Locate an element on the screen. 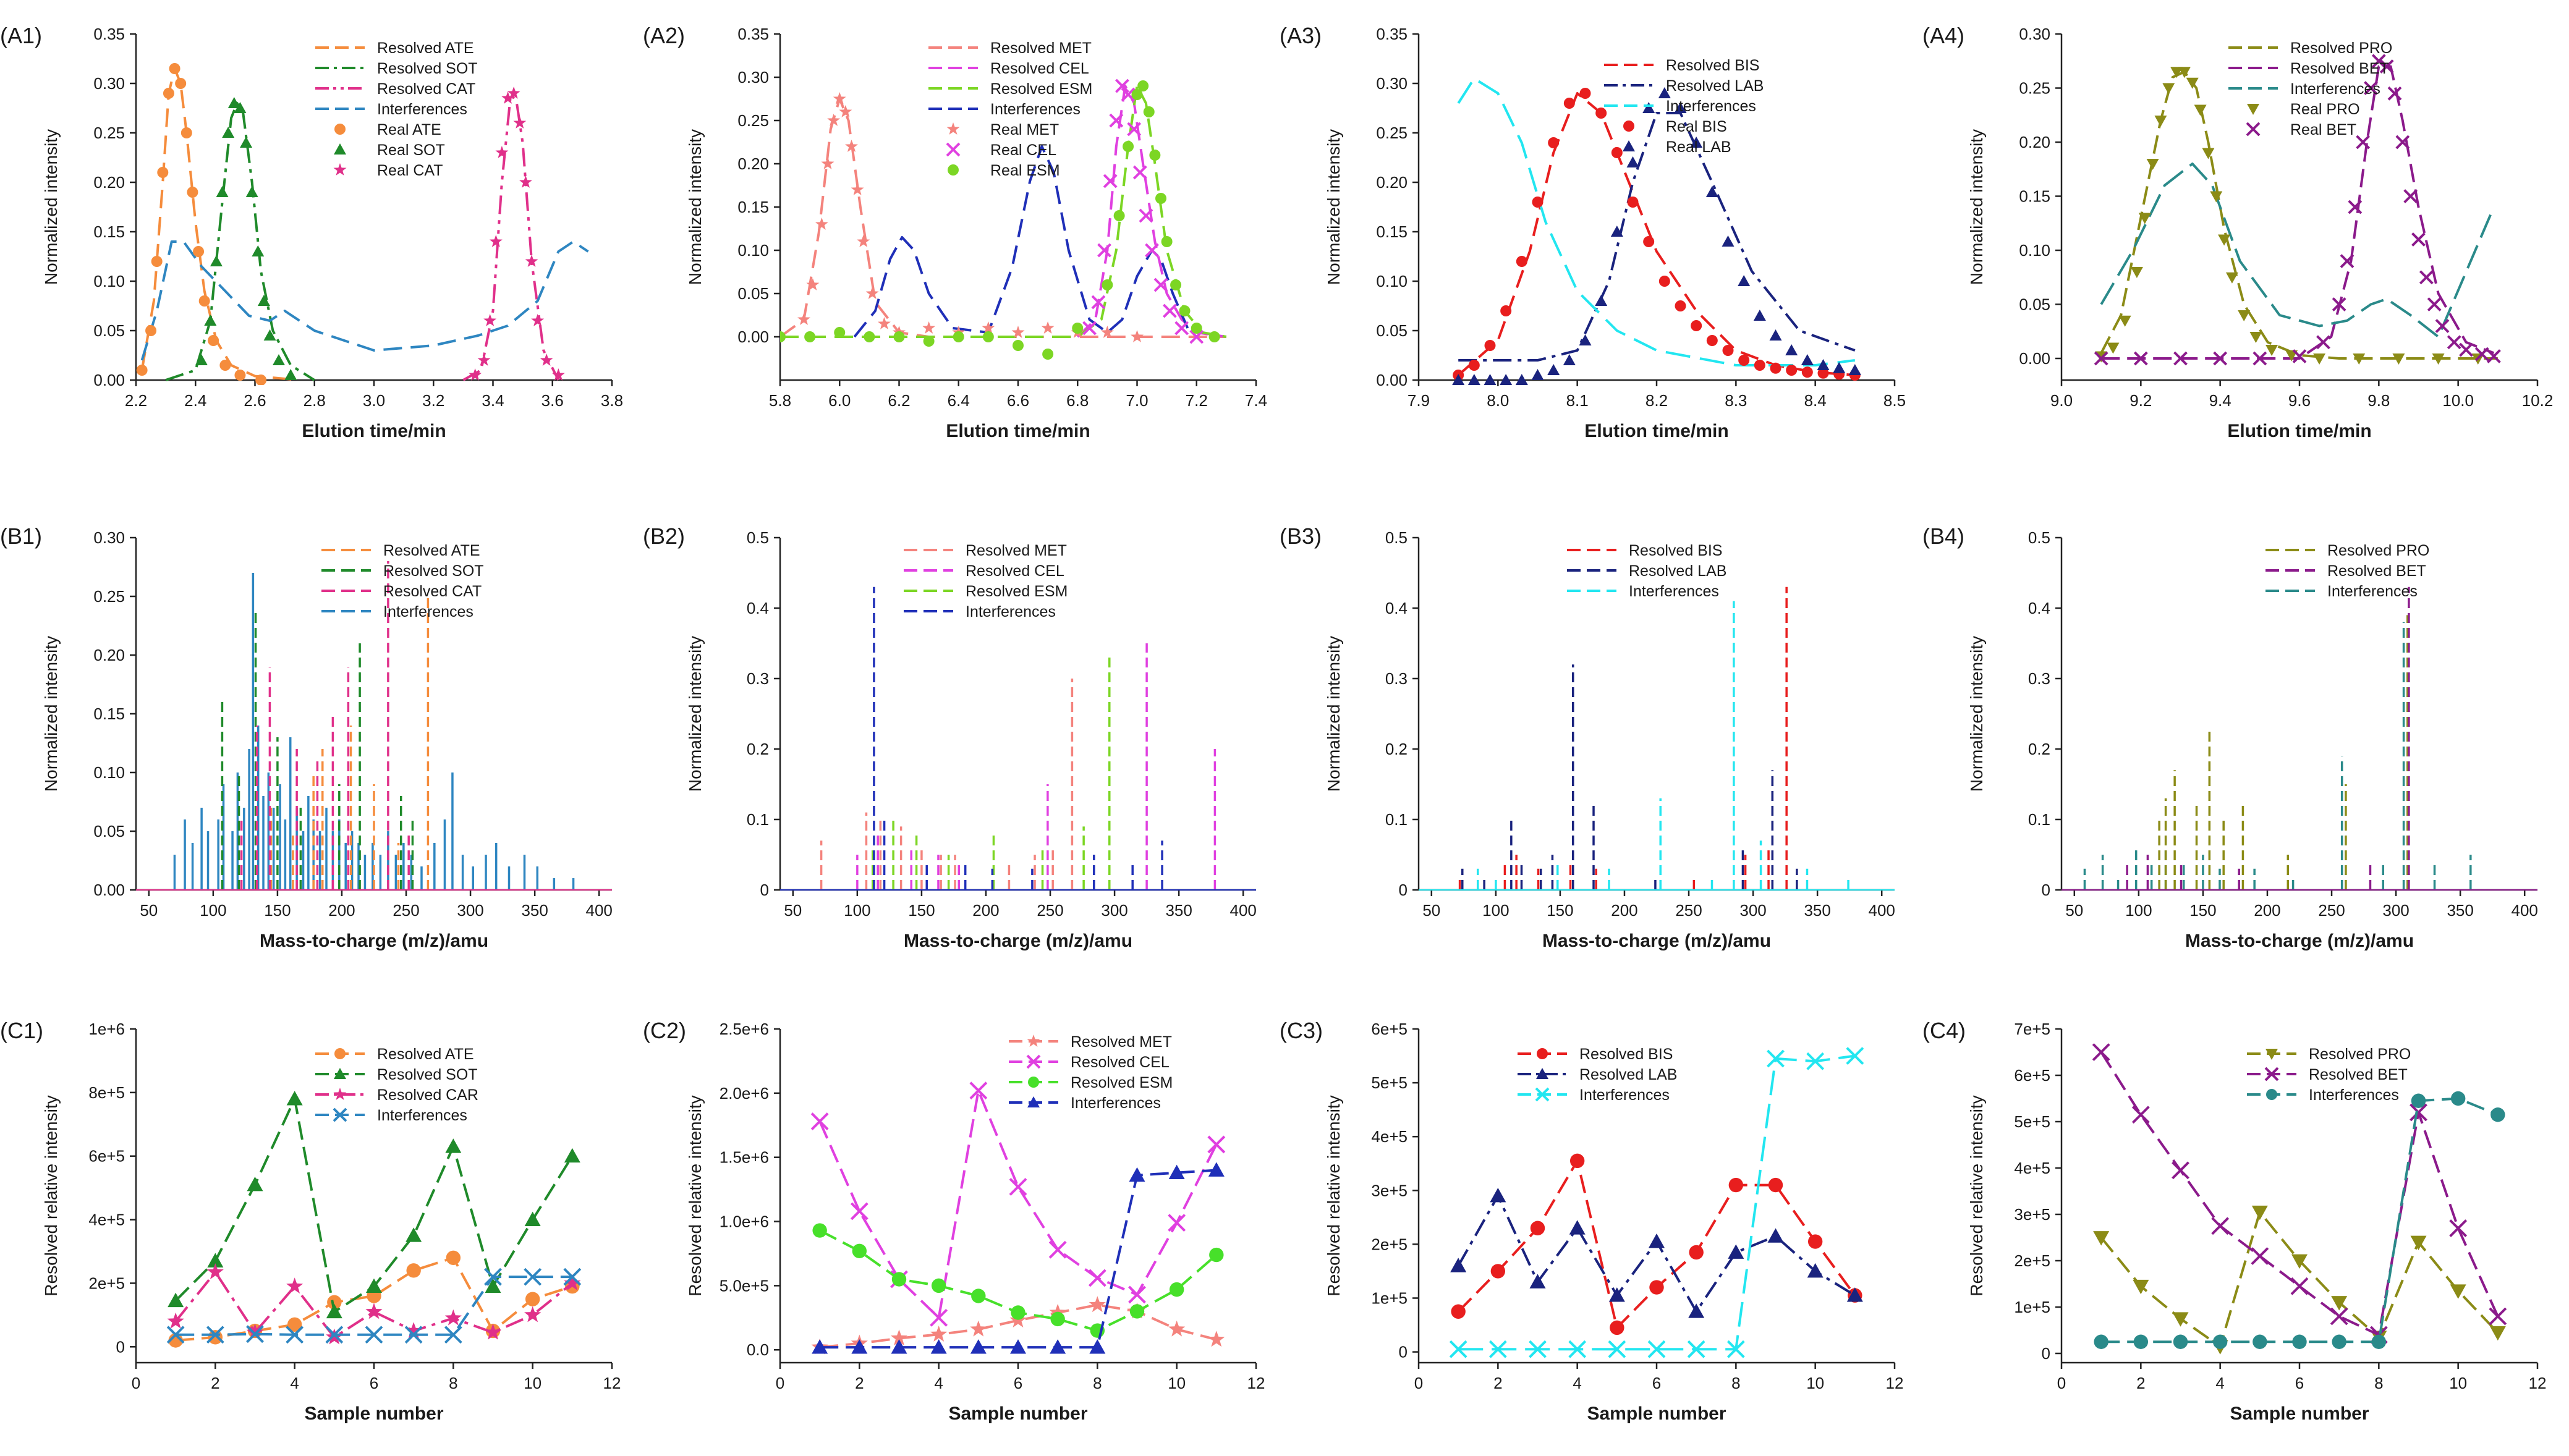  series-resolved-pro-line is located at coordinates (2300, 1279).